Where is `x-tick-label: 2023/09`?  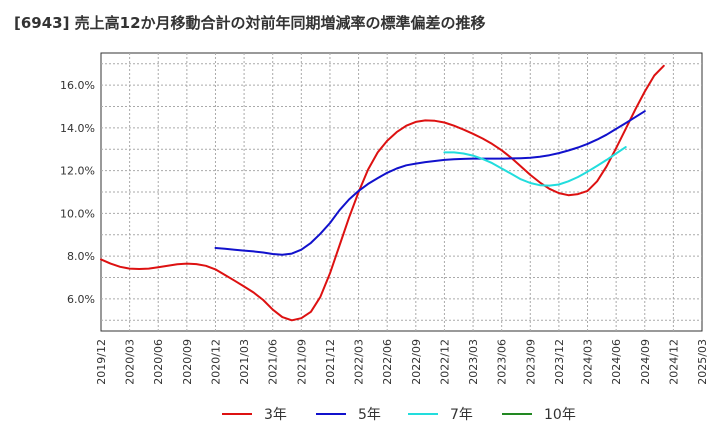 x-tick-label: 2023/09 is located at coordinates (530, 362).